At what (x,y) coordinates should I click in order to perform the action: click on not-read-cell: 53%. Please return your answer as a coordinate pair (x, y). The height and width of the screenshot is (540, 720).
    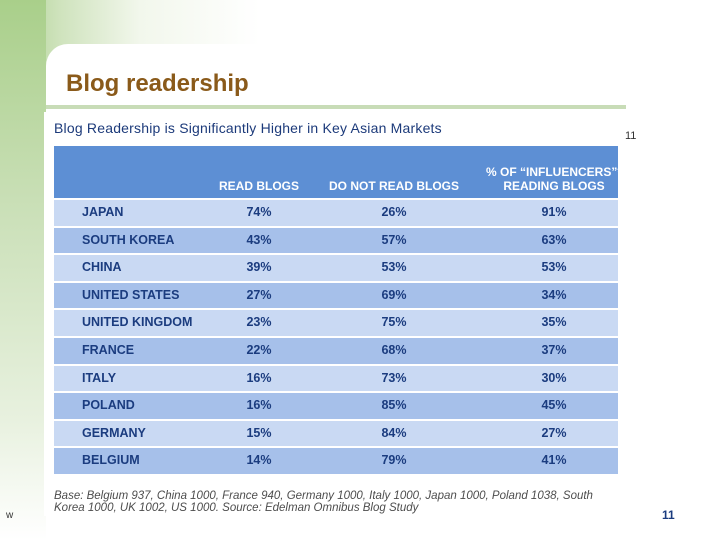
    Looking at the image, I should click on (394, 267).